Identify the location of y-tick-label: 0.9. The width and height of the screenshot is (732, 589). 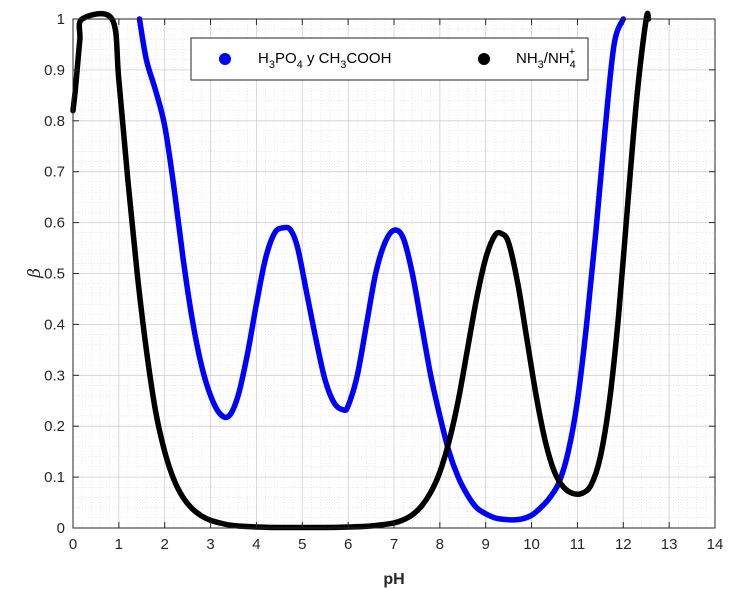
(54, 70).